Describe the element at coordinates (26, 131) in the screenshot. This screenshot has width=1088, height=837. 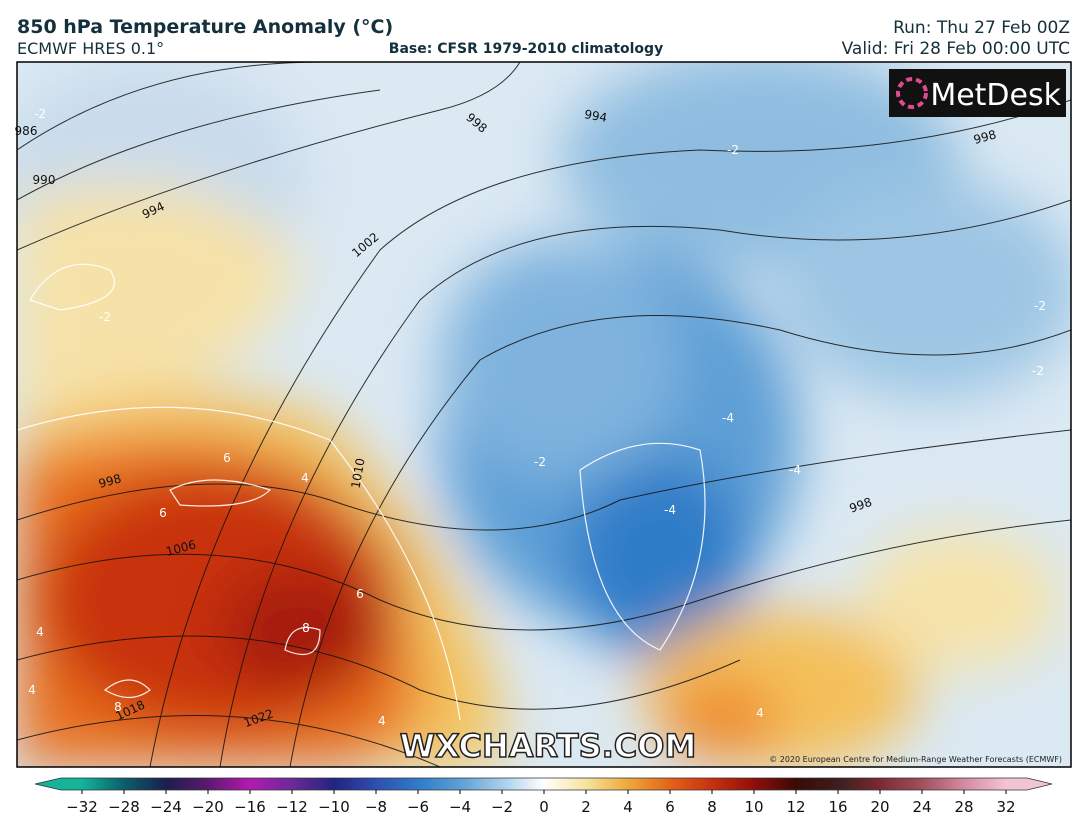
I see `isobar-label: 986` at that location.